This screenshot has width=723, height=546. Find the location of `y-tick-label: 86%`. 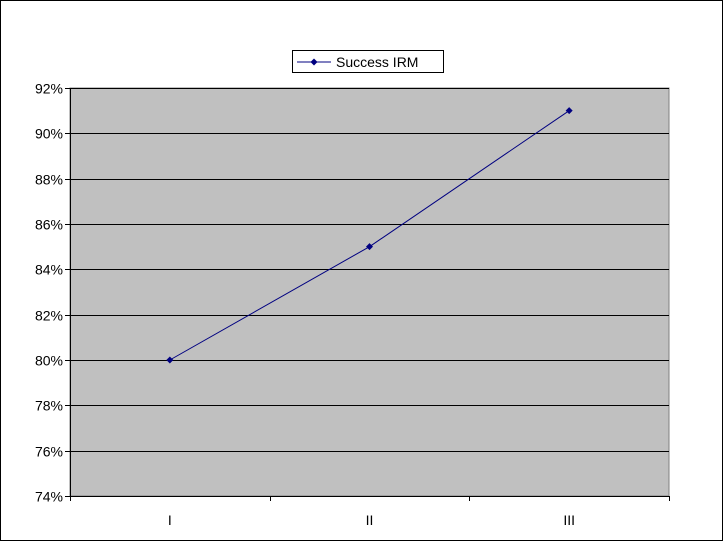

y-tick-label: 86% is located at coordinates (49, 225).